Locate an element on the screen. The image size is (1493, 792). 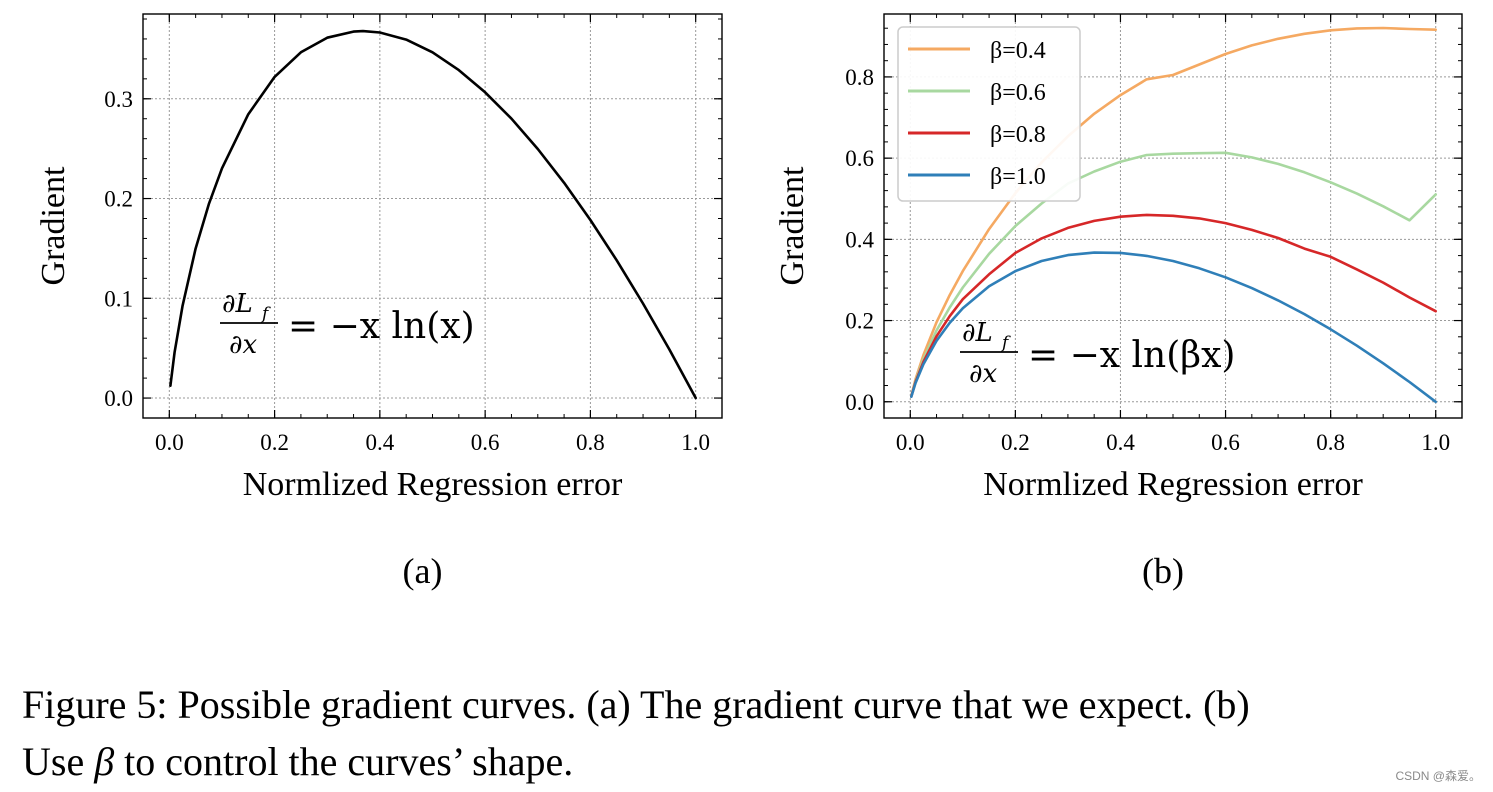
caption-line-2-end: to control the curves’ shape. is located at coordinates (344, 761).